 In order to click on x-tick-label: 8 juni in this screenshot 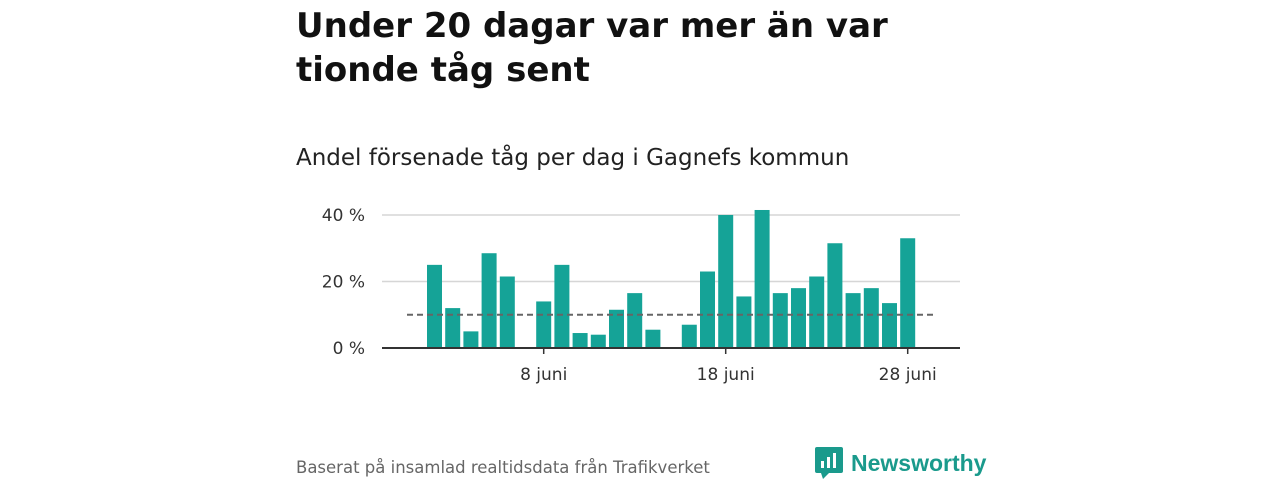, I will do `click(543, 375)`.